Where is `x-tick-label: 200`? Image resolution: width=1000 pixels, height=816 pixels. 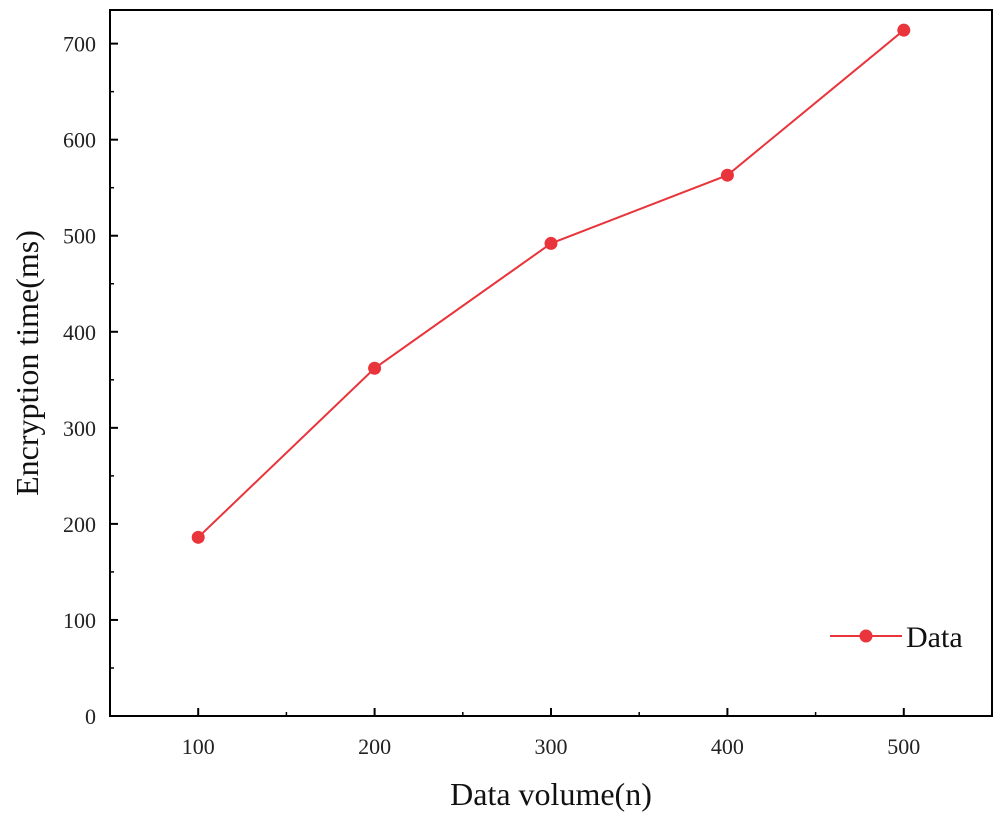 x-tick-label: 200 is located at coordinates (374, 746).